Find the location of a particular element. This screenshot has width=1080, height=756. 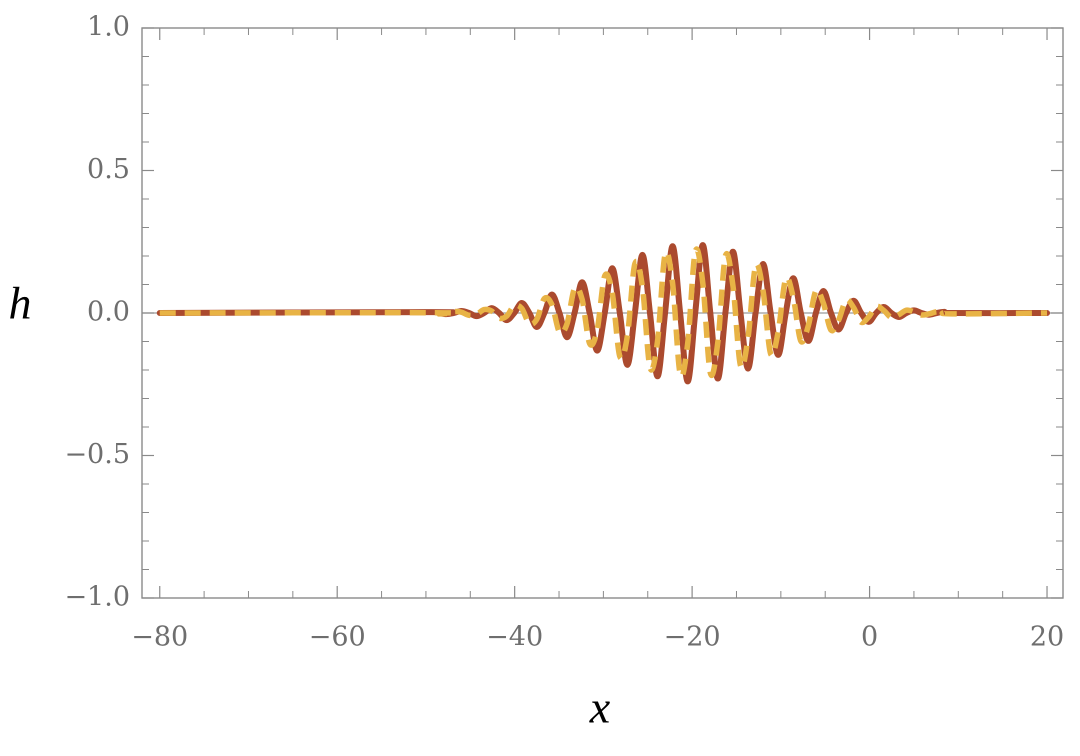

x-tick-label: 0 is located at coordinates (869, 637).